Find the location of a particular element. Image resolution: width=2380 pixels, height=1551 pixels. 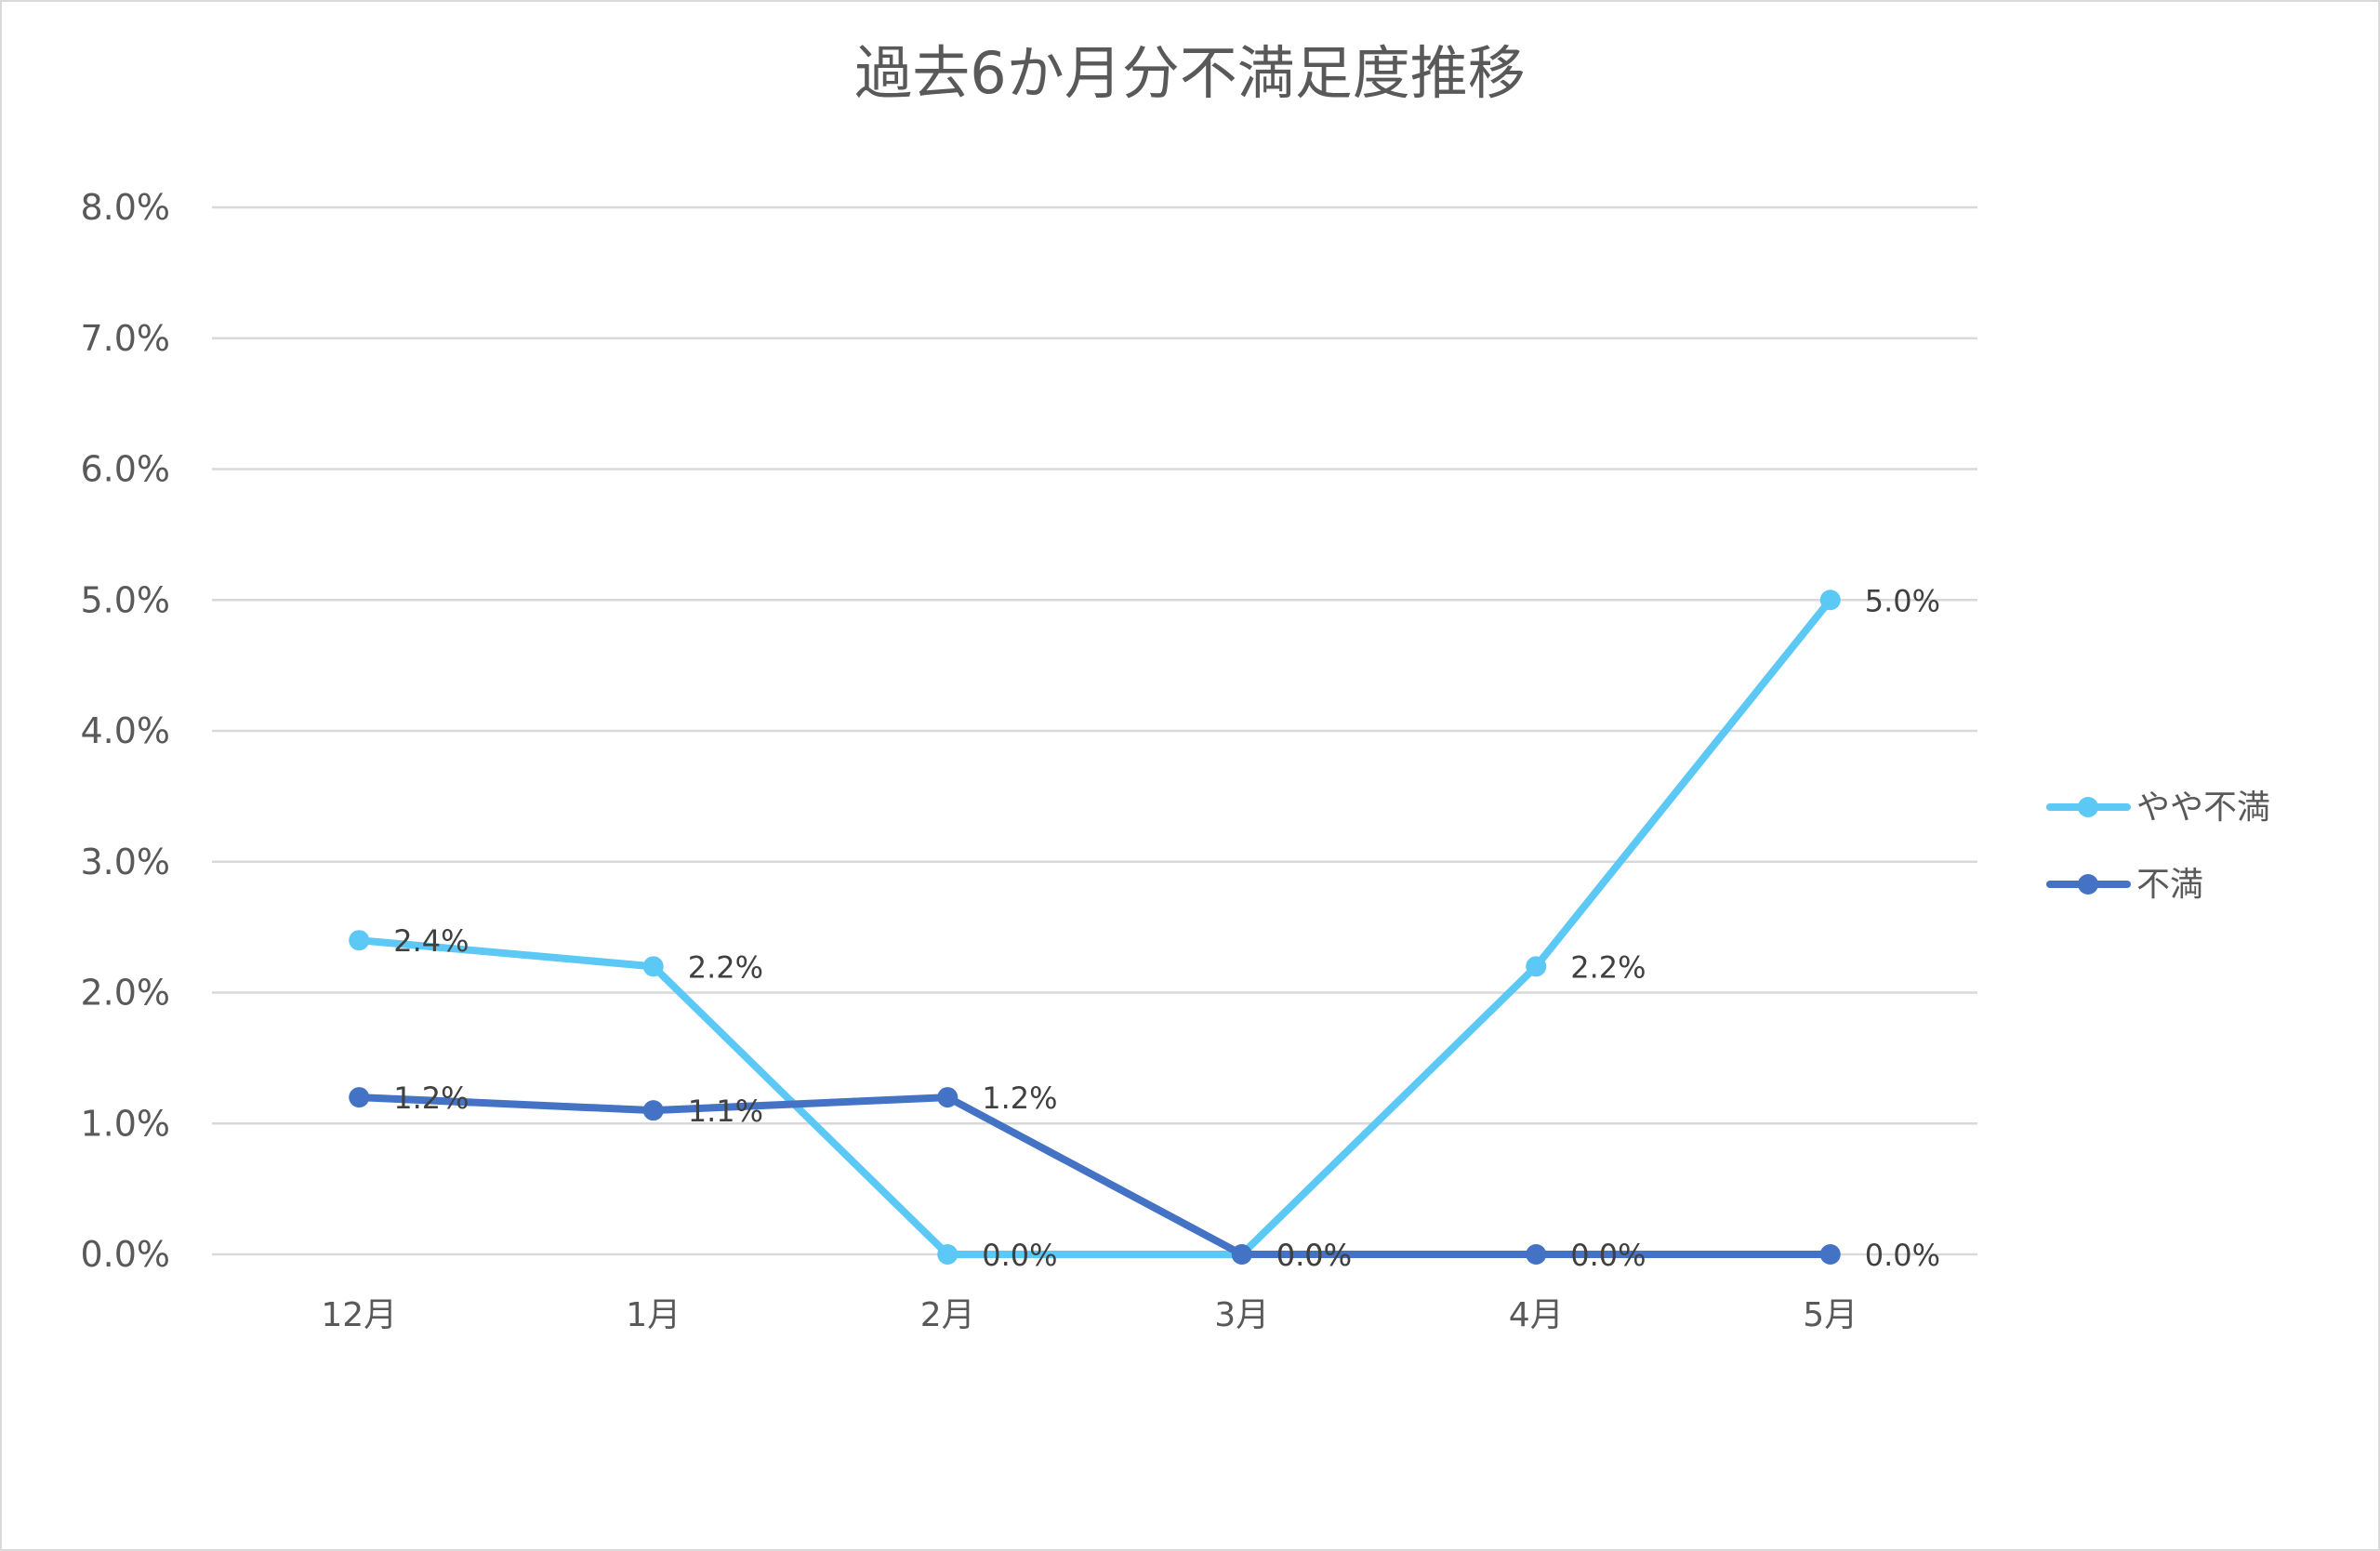

x-tick-label: 4月 is located at coordinates (1536, 1315).